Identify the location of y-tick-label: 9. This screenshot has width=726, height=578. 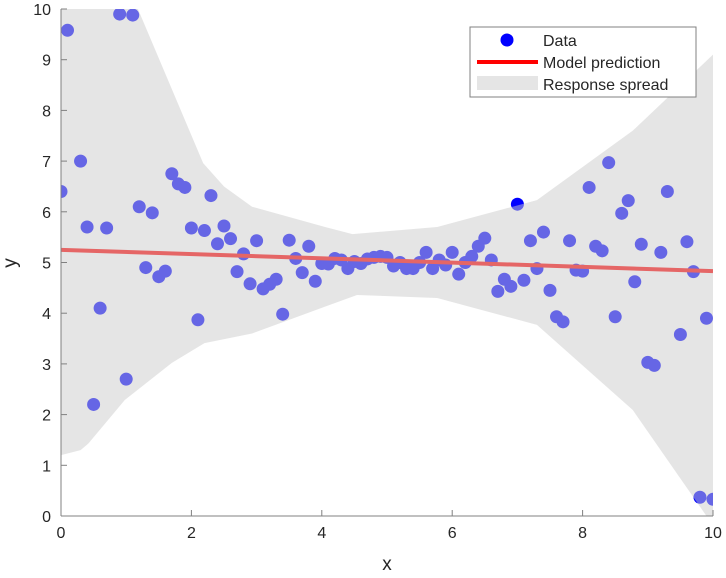
(46, 61).